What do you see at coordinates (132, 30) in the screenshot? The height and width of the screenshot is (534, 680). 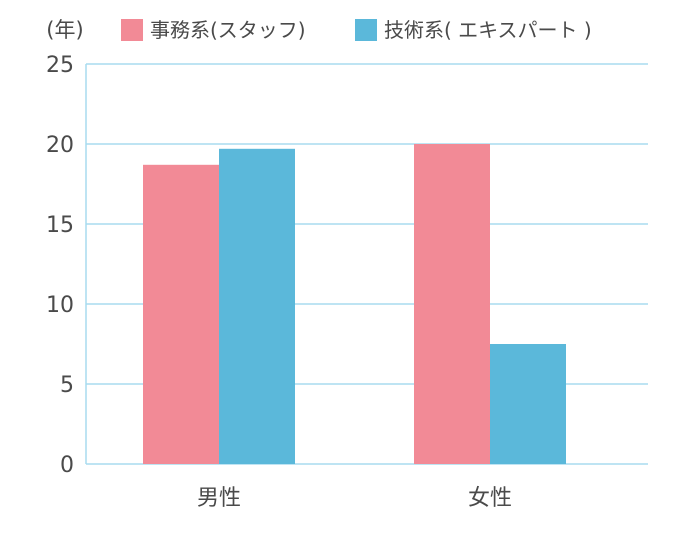 I see `legend-swatch-office` at bounding box center [132, 30].